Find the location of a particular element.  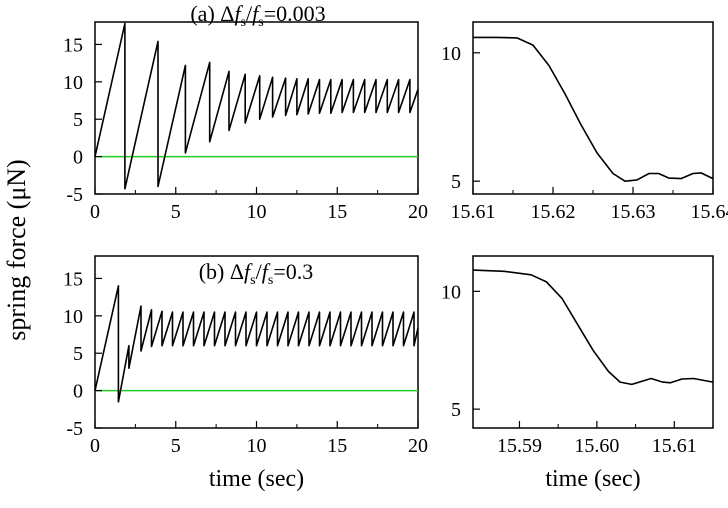

x-tick-label: 15.60 is located at coordinates (596, 446).